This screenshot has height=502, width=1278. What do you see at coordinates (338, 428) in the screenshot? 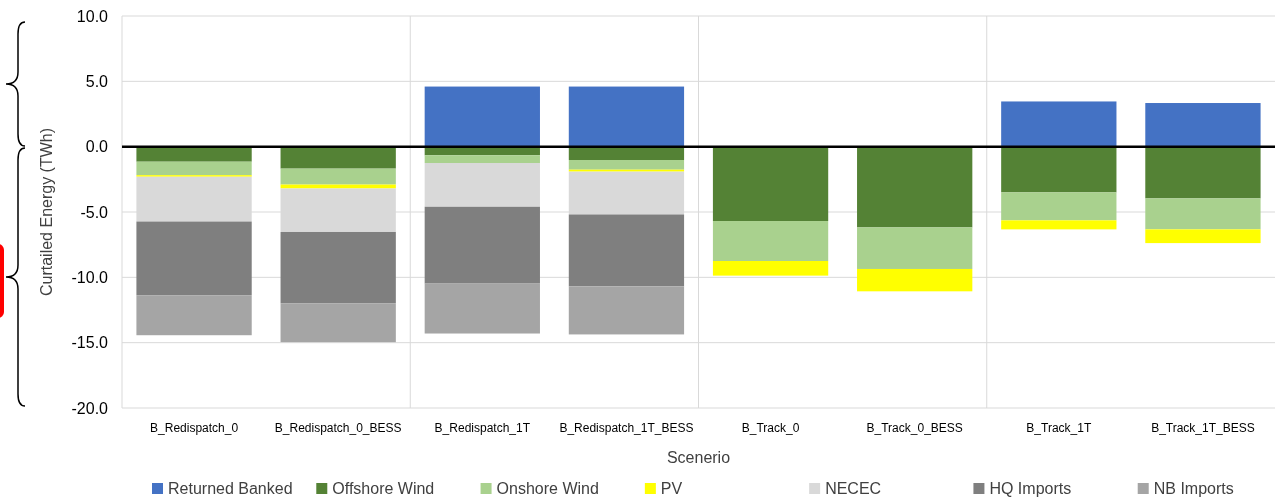
I see `x-tick-label: B_Redispatch_0_BESS` at bounding box center [338, 428].